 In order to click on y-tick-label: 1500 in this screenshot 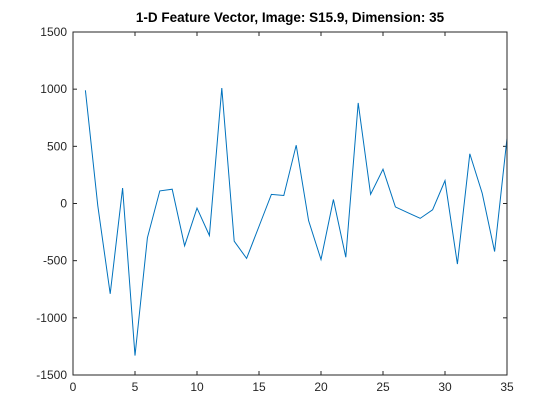, I will do `click(53, 32)`.